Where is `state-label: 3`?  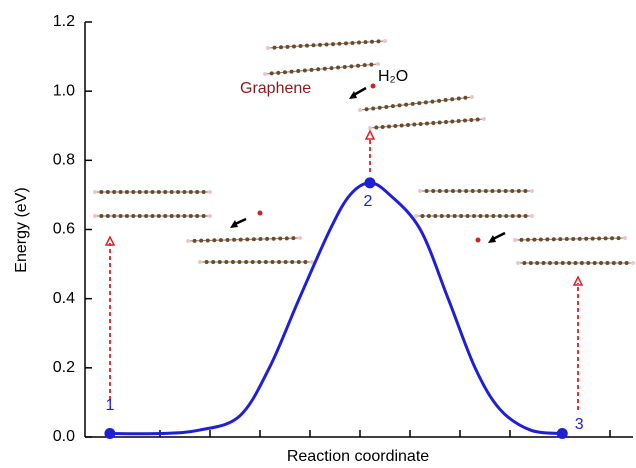 state-label: 3 is located at coordinates (579, 424).